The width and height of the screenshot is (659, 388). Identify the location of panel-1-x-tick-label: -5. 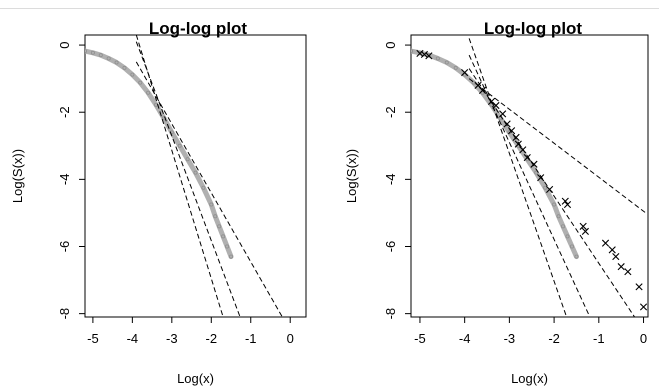
(93, 338).